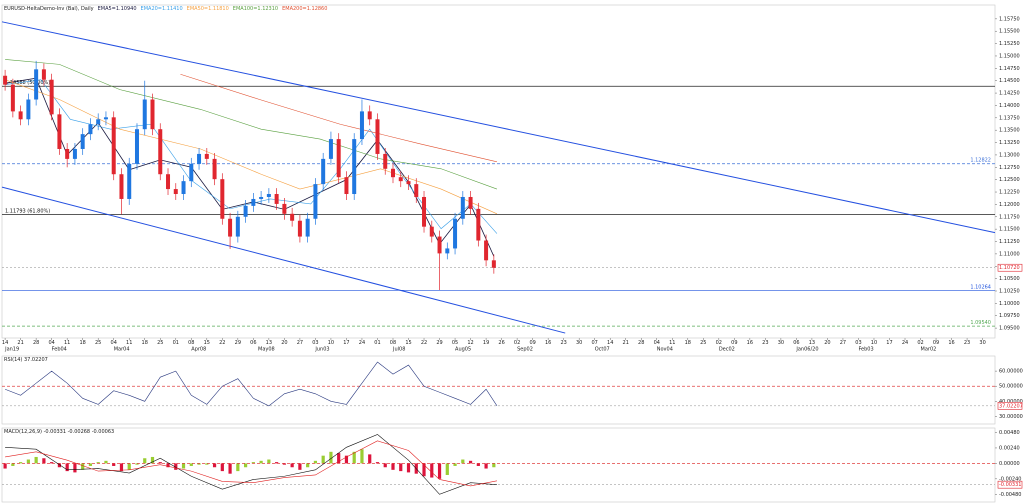  What do you see at coordinates (27, 83) in the screenshot?
I see `level-label: 1.14388 (50.00%)` at bounding box center [27, 83].